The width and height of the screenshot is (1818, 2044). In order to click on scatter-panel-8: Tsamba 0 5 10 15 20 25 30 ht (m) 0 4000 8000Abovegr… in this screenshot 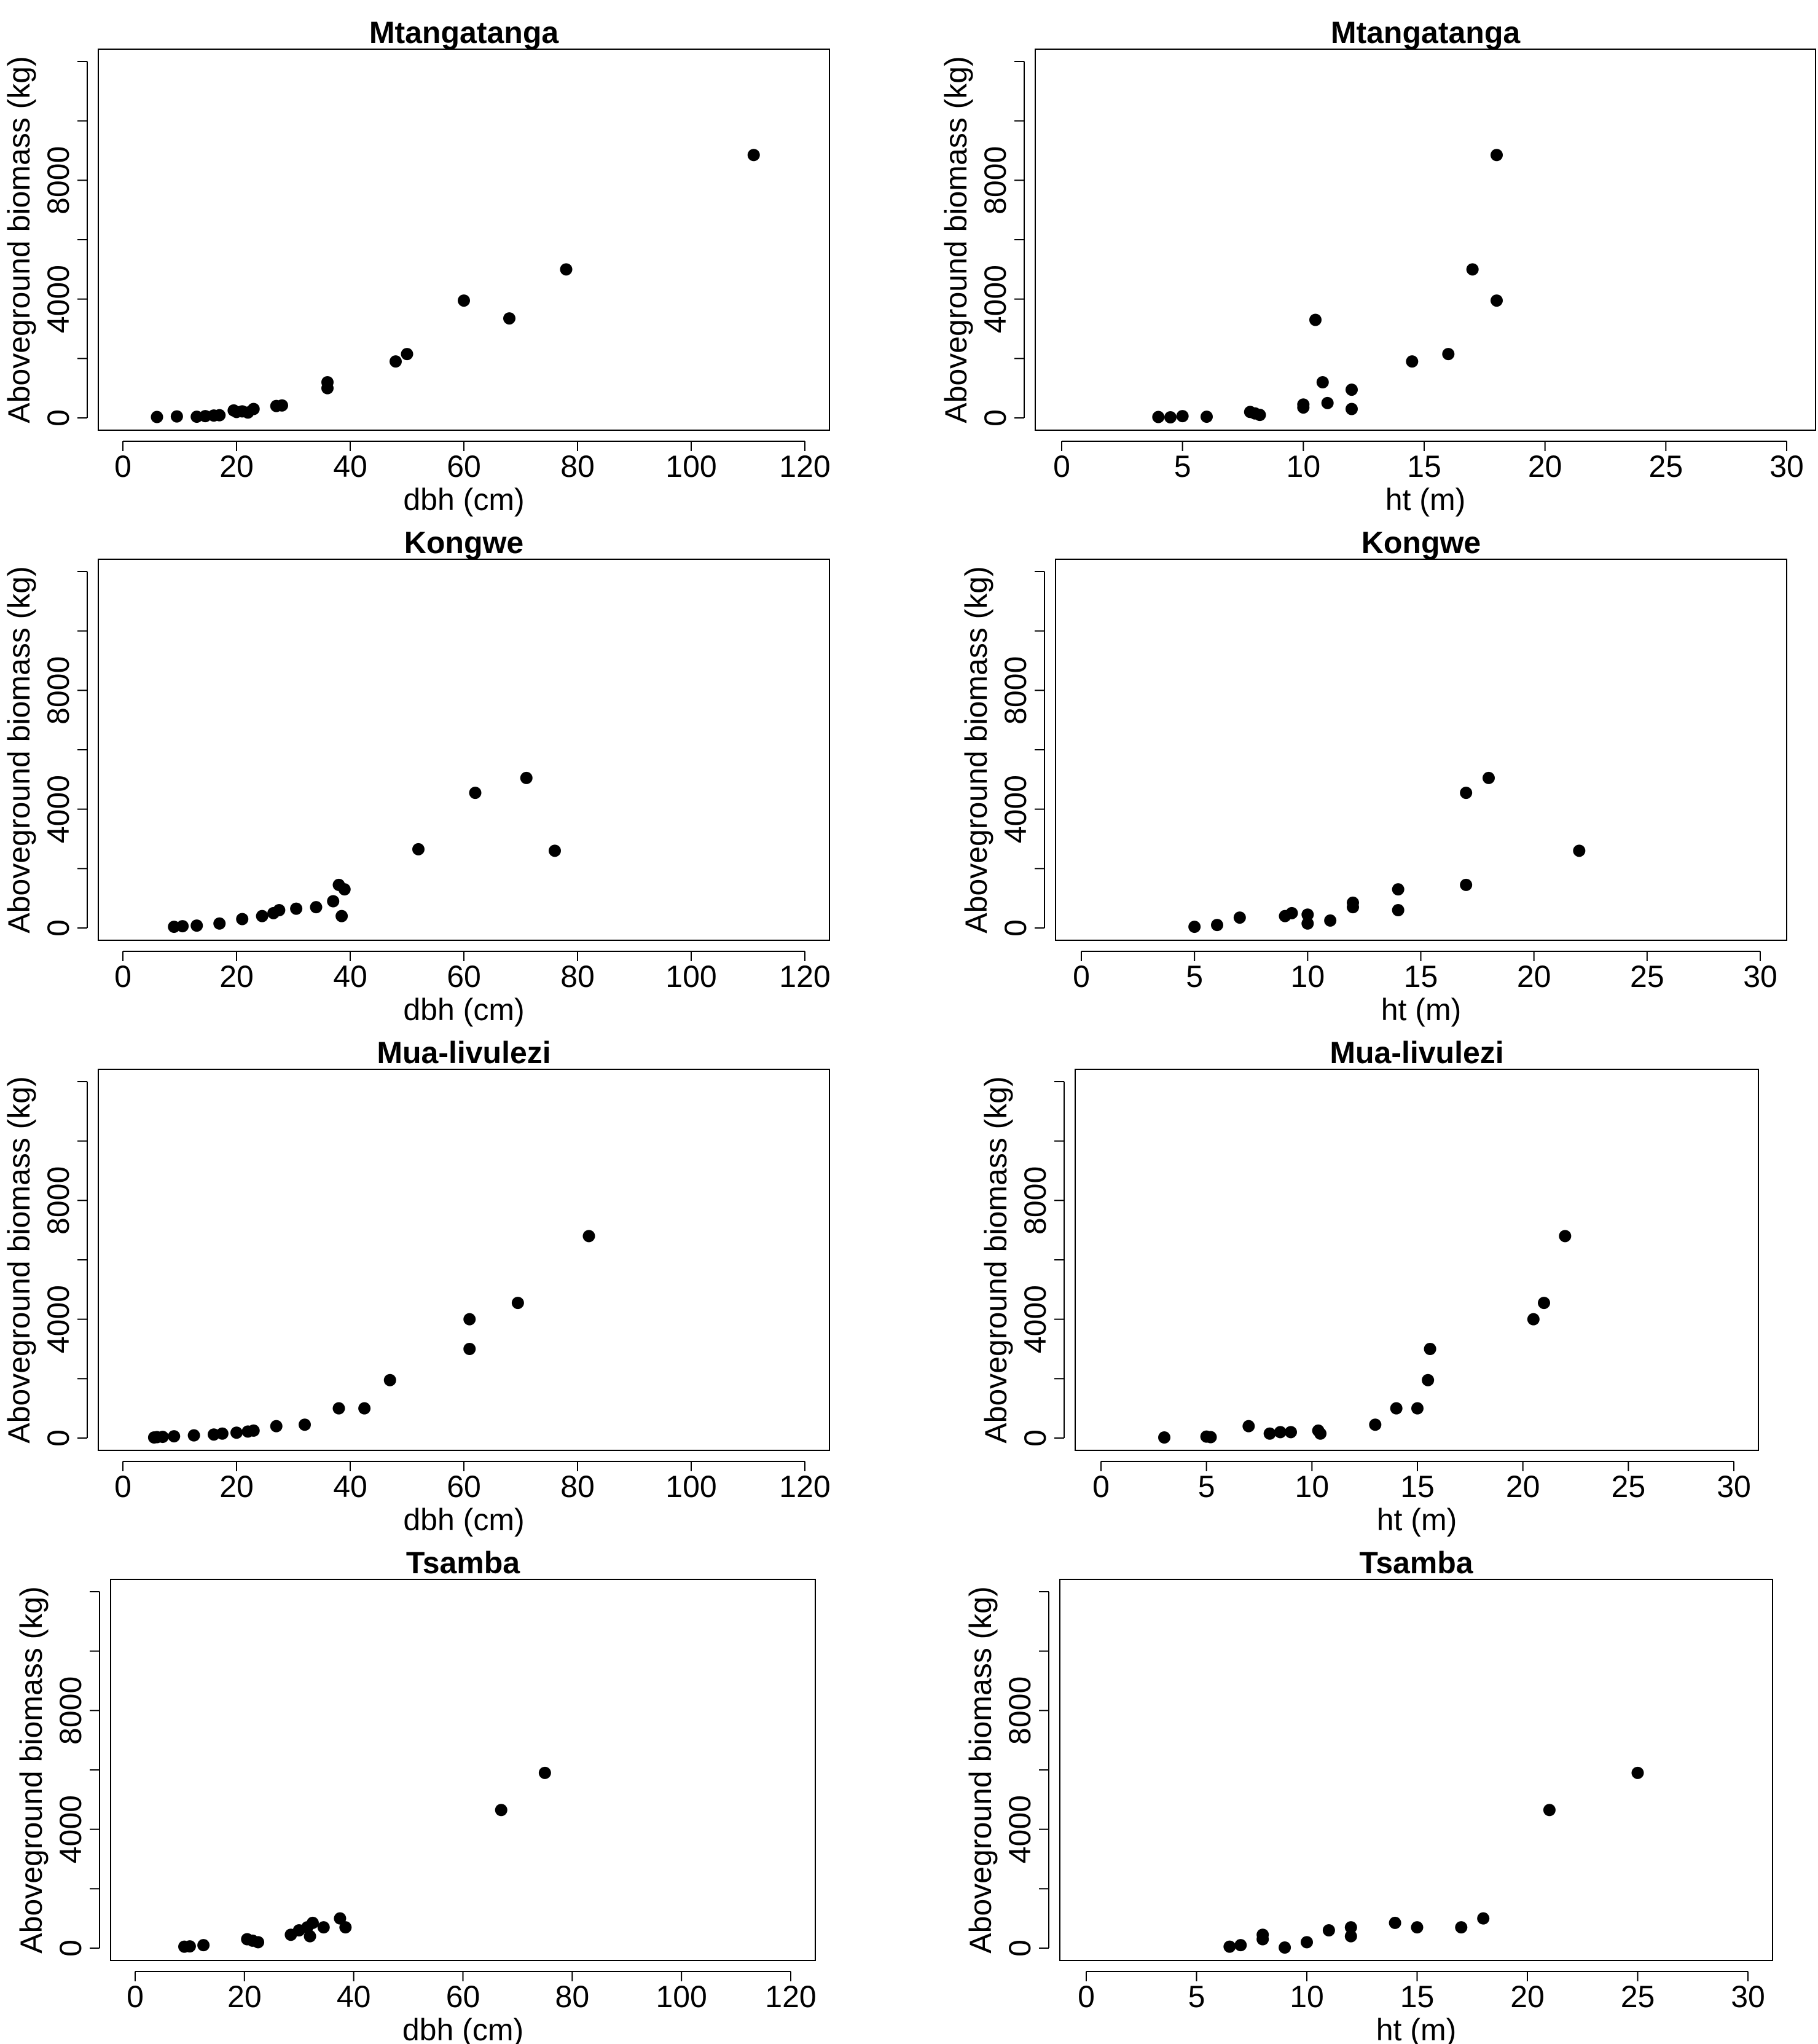, I will do `click(1368, 1795)`.